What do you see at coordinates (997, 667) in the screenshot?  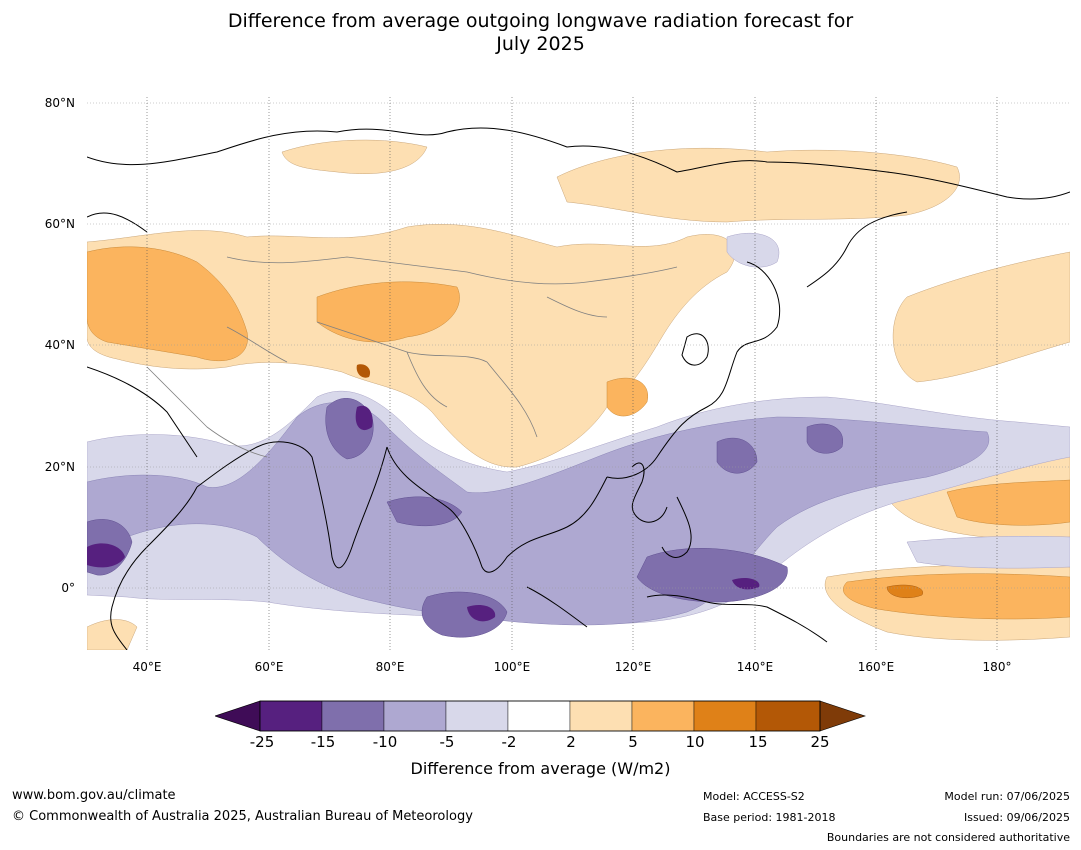 I see `lon-label-180: 180°` at bounding box center [997, 667].